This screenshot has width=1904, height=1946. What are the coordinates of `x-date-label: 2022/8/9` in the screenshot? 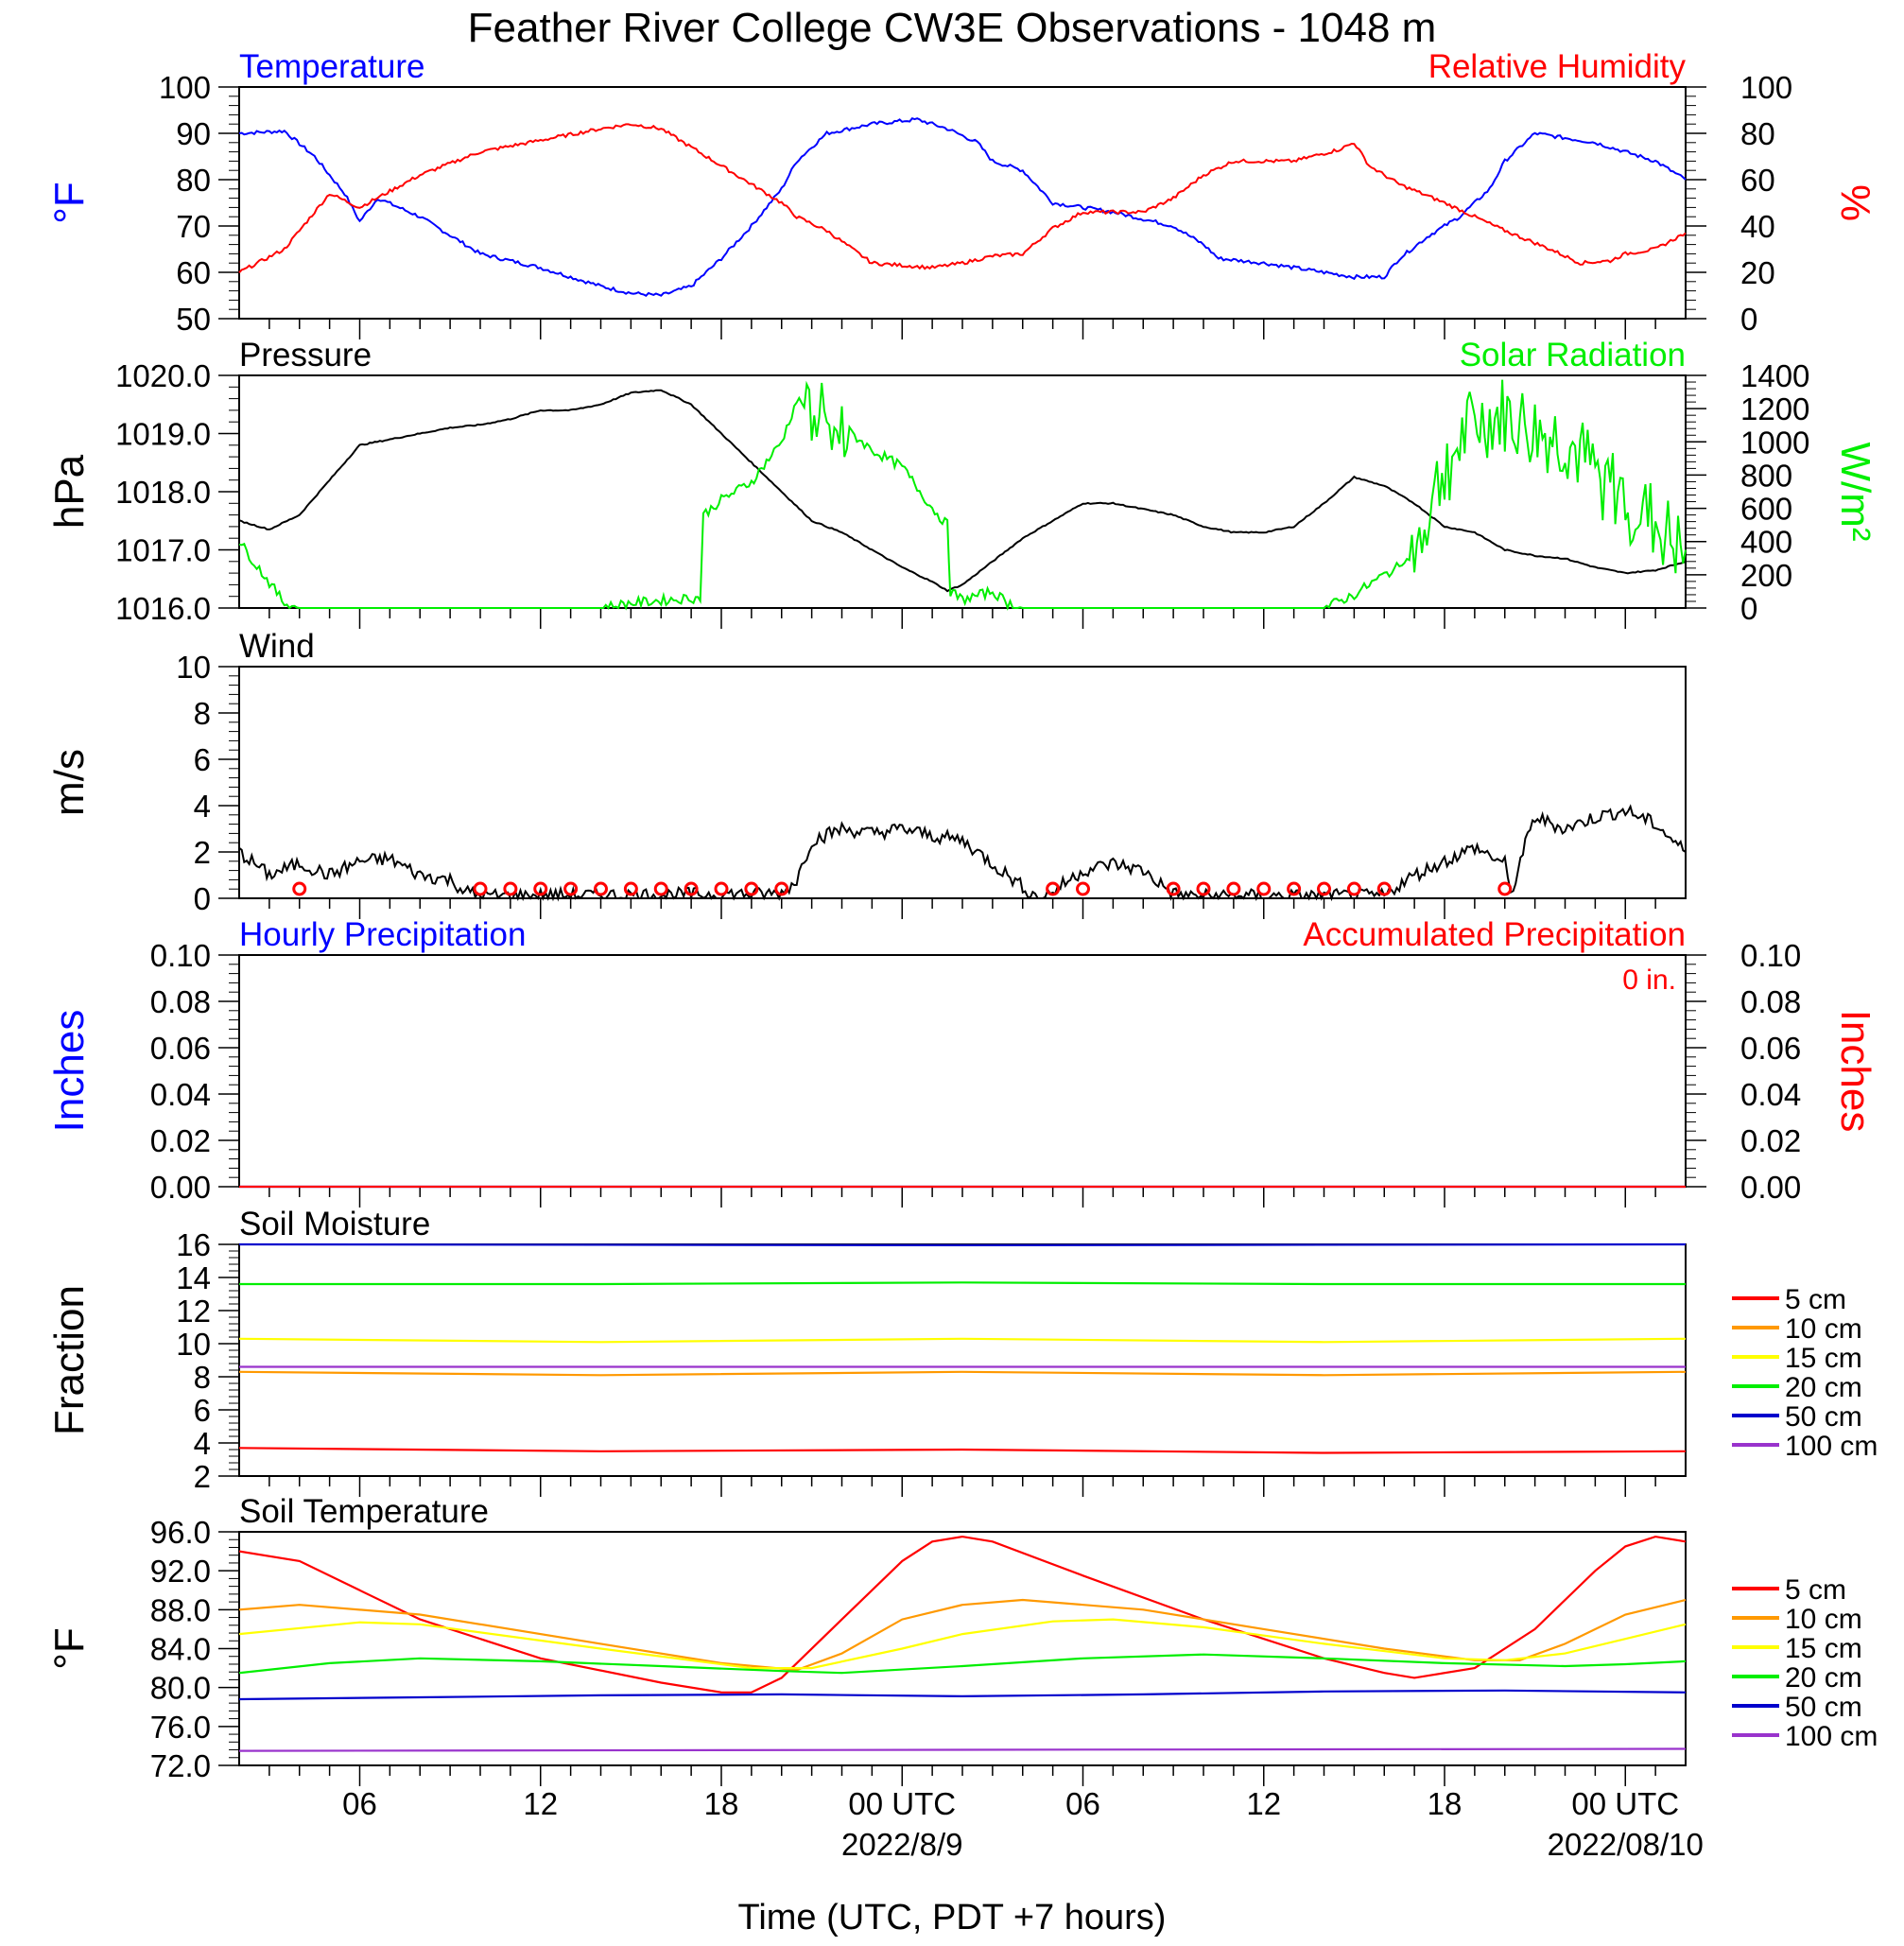 It's located at (902, 1845).